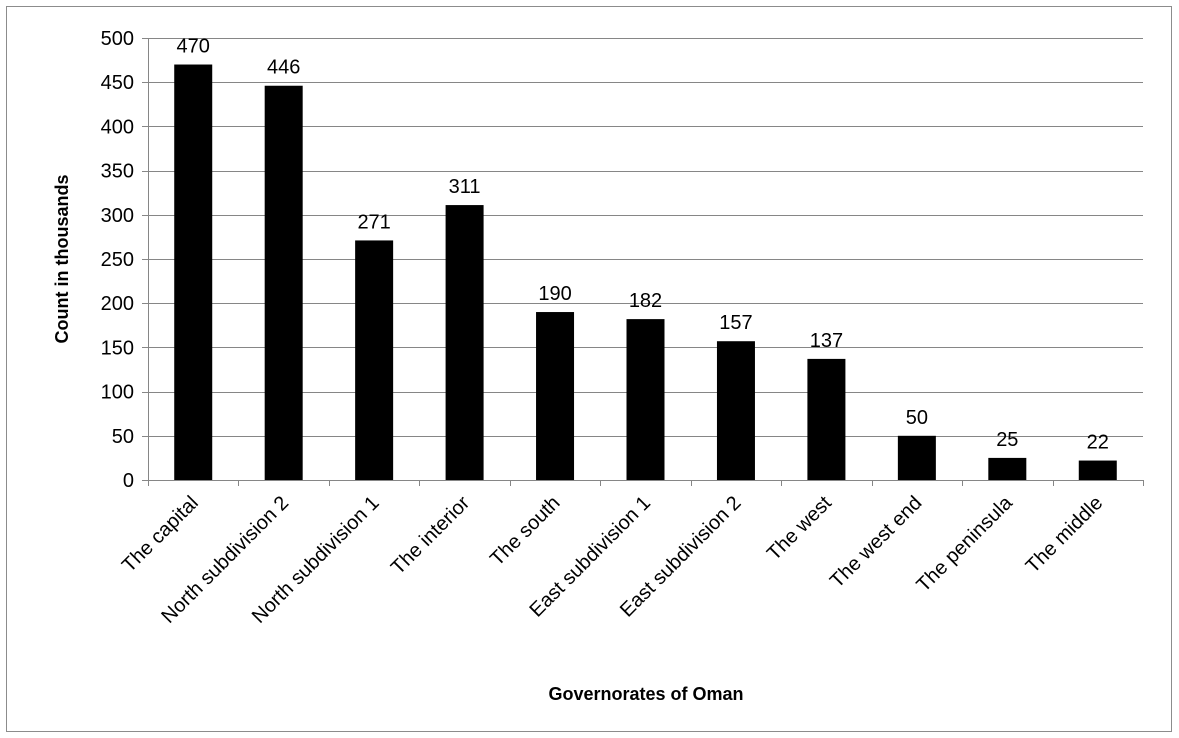 The image size is (1179, 738). I want to click on x-tick-label: The capital, so click(160, 534).